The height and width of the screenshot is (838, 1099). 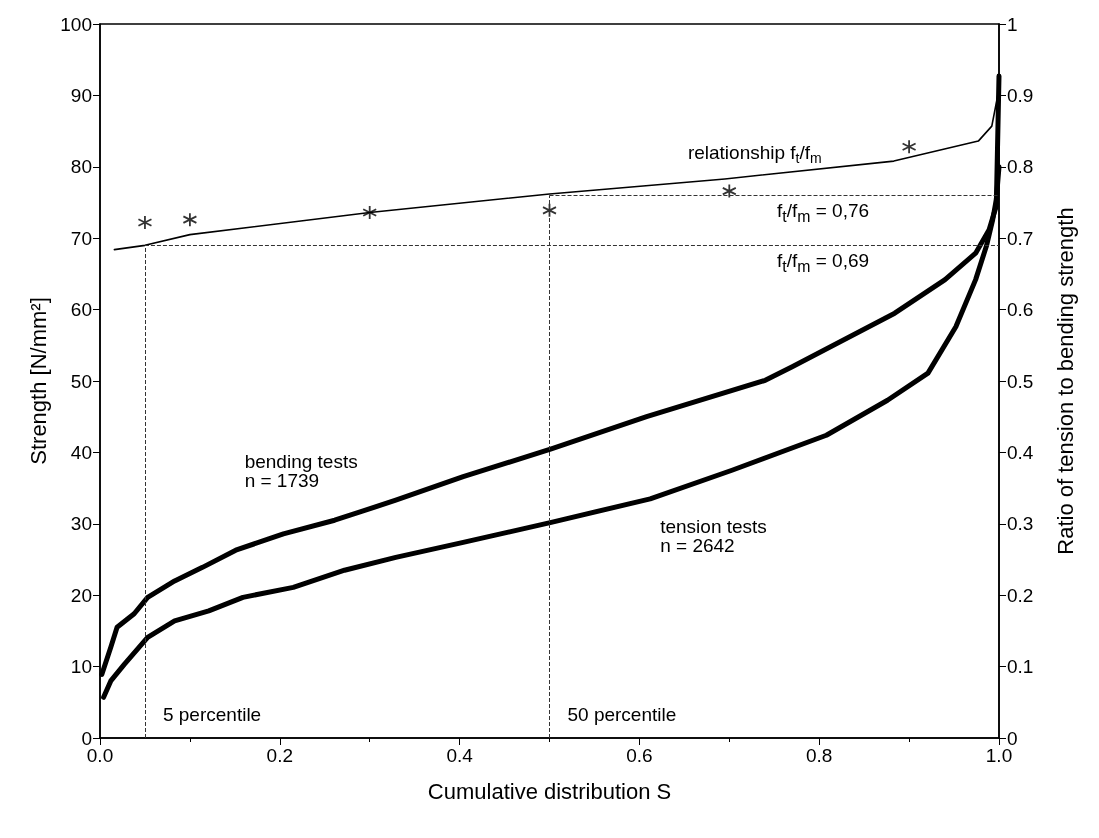 What do you see at coordinates (819, 755) in the screenshot?
I see `x-tick-label: 0.8` at bounding box center [819, 755].